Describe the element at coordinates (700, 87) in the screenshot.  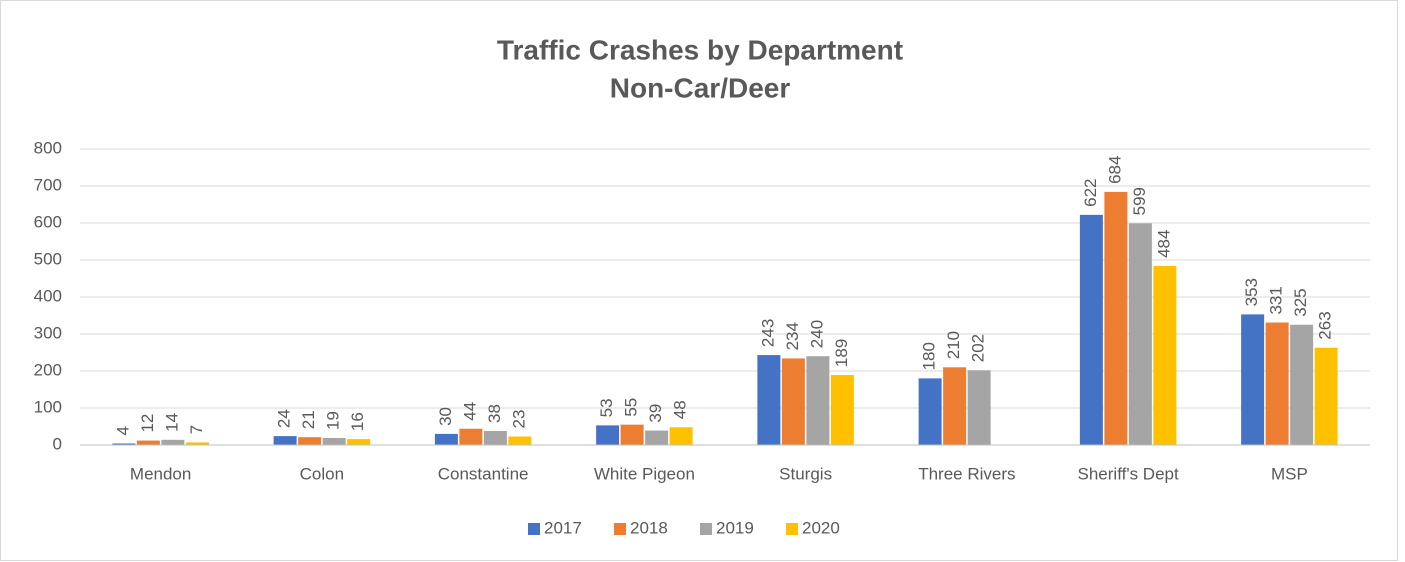
I see `chart-subtitle: Non-Car/Deer` at that location.